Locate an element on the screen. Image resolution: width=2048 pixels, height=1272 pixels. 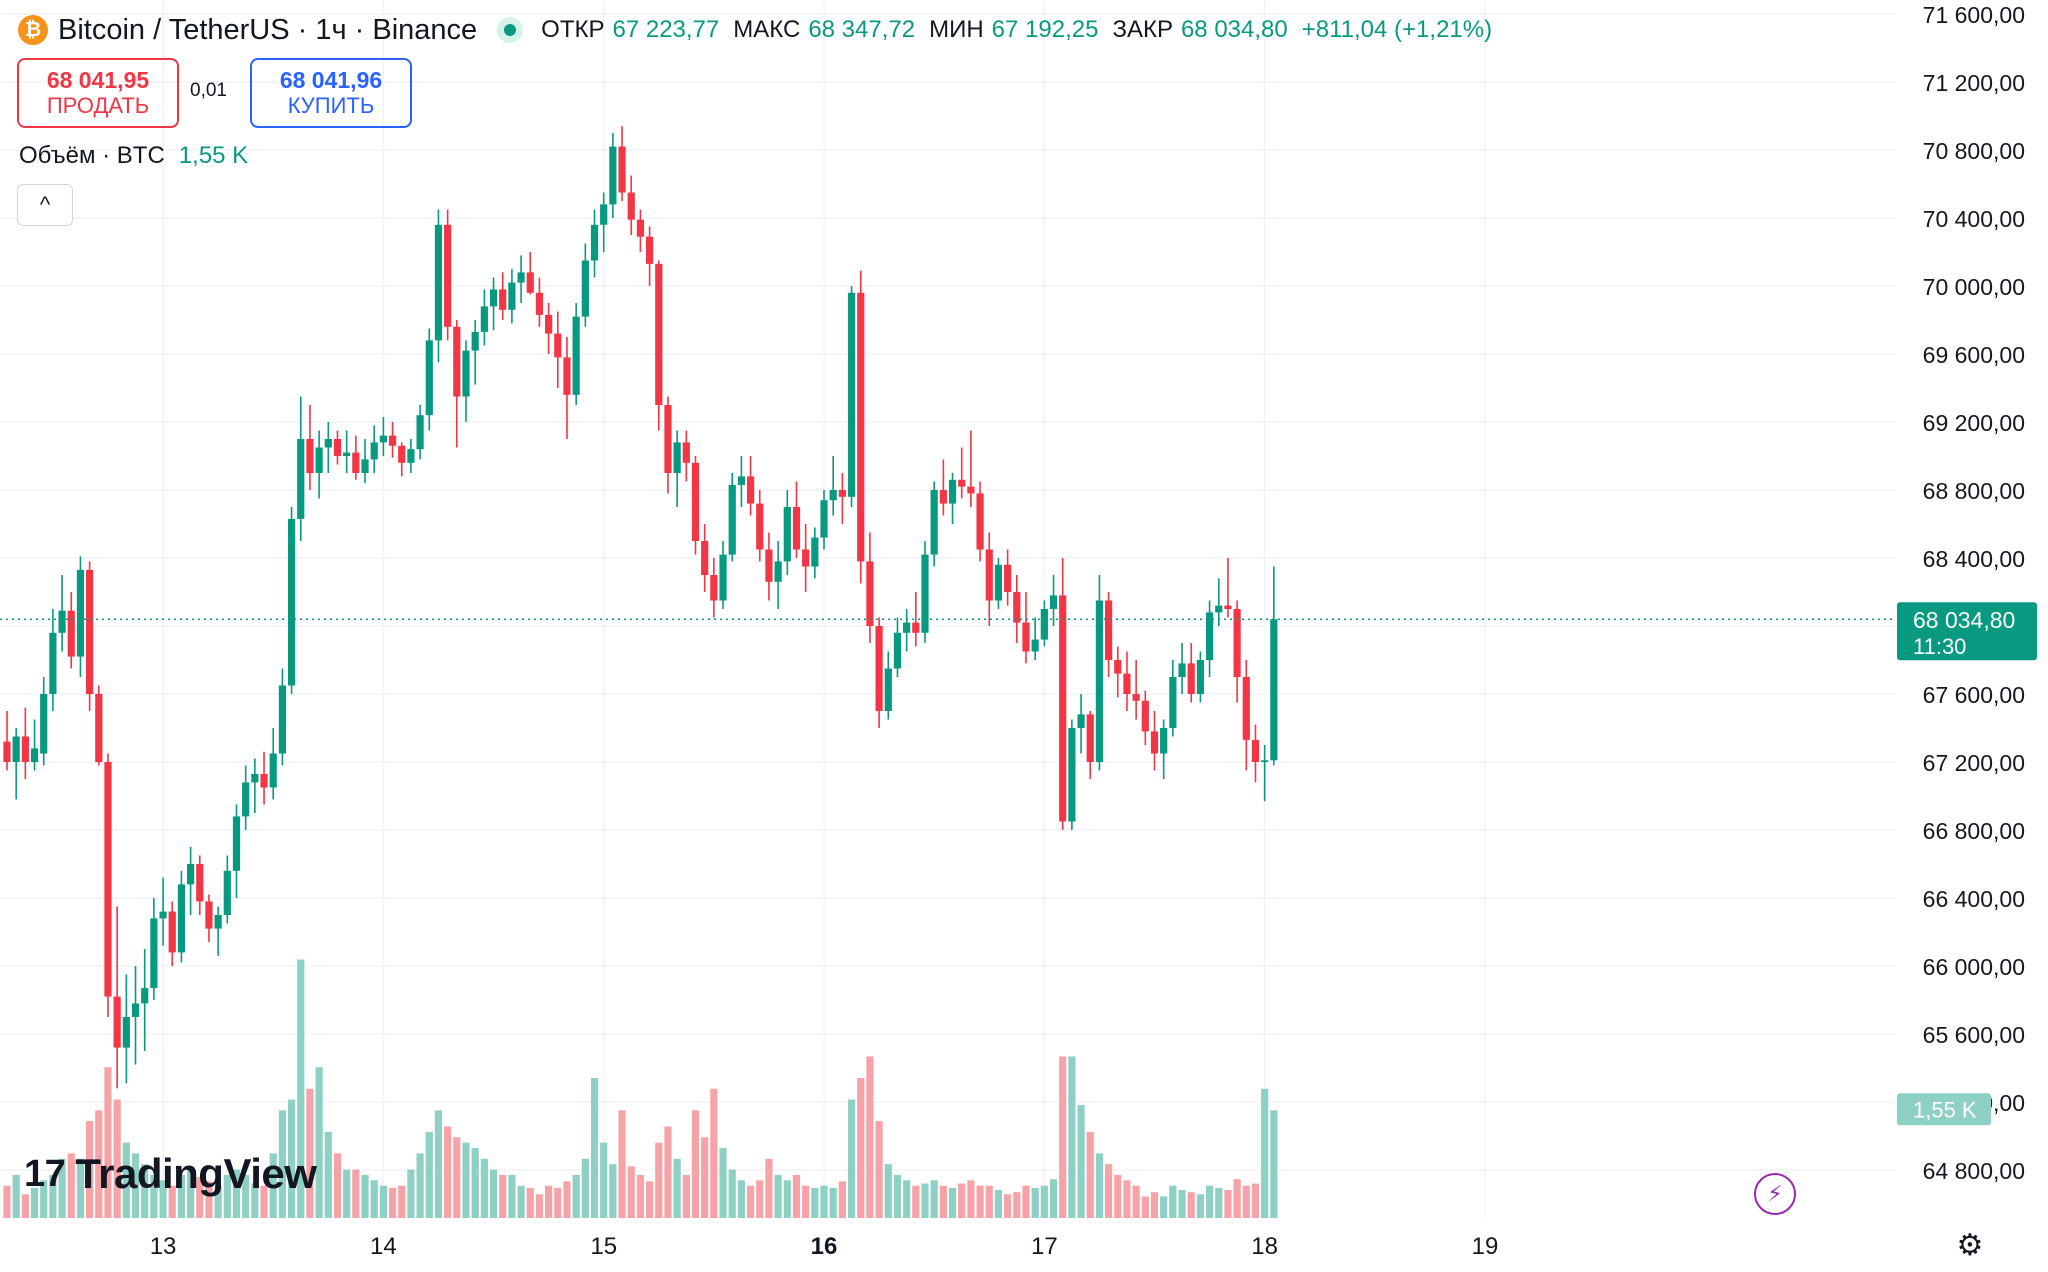
price-tick-label: 65 600,00 is located at coordinates (1974, 1035).